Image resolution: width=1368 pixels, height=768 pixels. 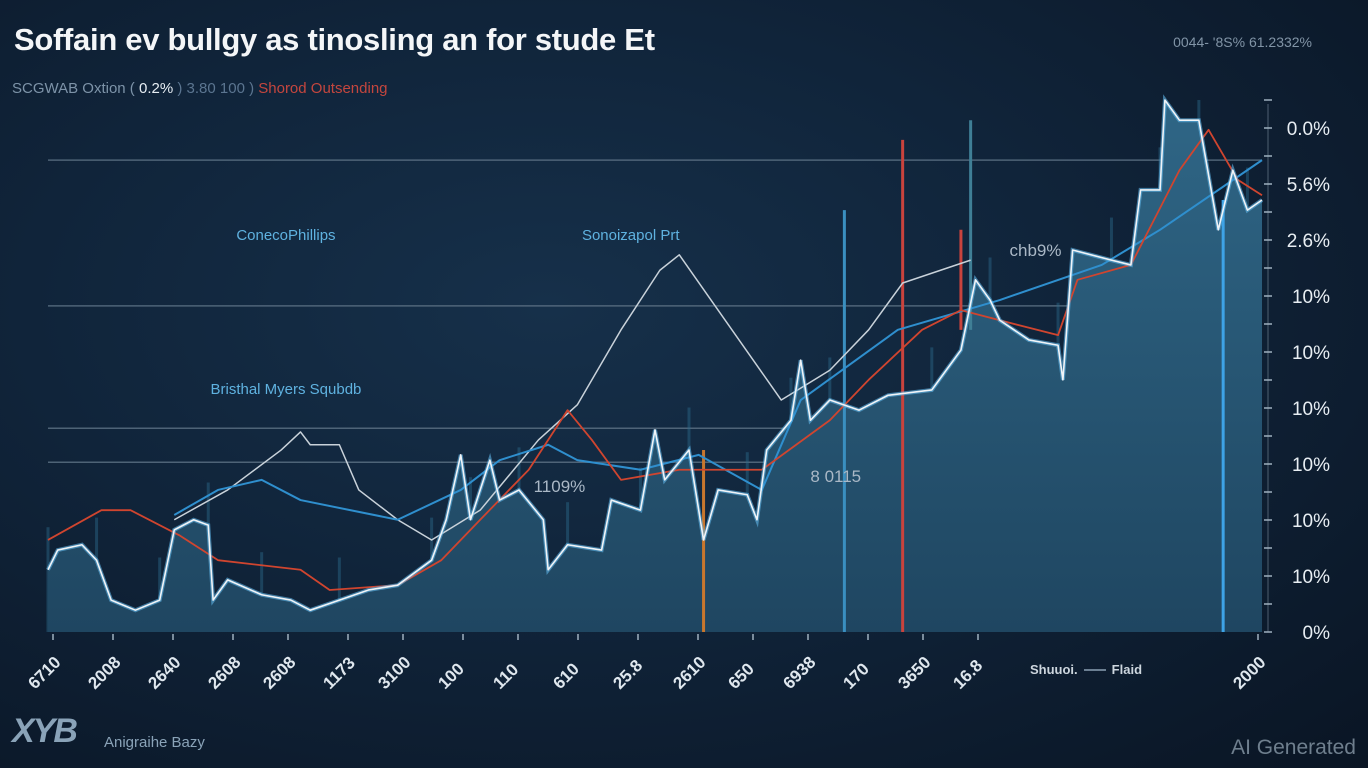 What do you see at coordinates (565, 675) in the screenshot?
I see `x-tick-label: 610` at bounding box center [565, 675].